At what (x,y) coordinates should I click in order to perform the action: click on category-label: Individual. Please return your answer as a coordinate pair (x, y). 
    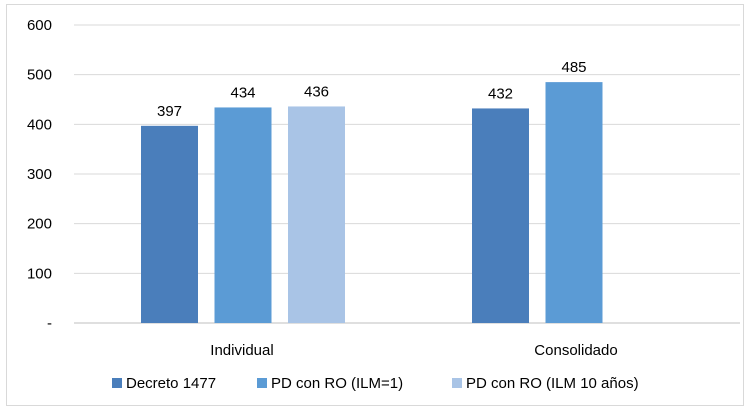
    Looking at the image, I should click on (241, 350).